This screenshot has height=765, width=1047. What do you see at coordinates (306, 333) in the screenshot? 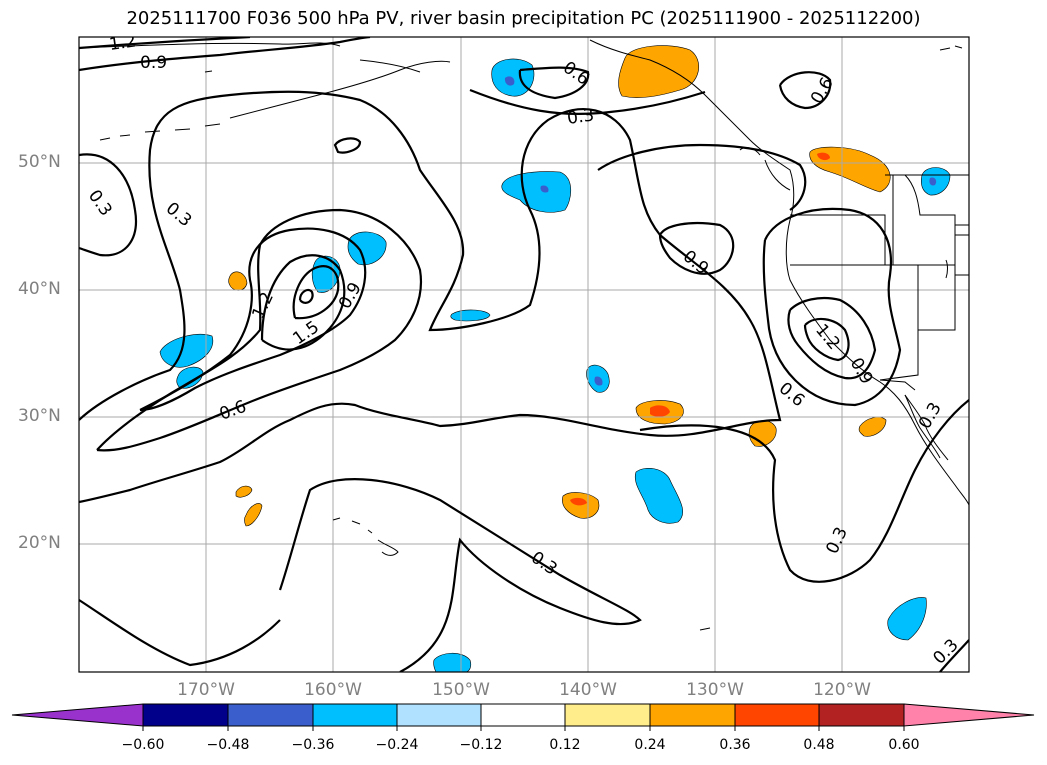
I see `contour-label: 1.5` at bounding box center [306, 333].